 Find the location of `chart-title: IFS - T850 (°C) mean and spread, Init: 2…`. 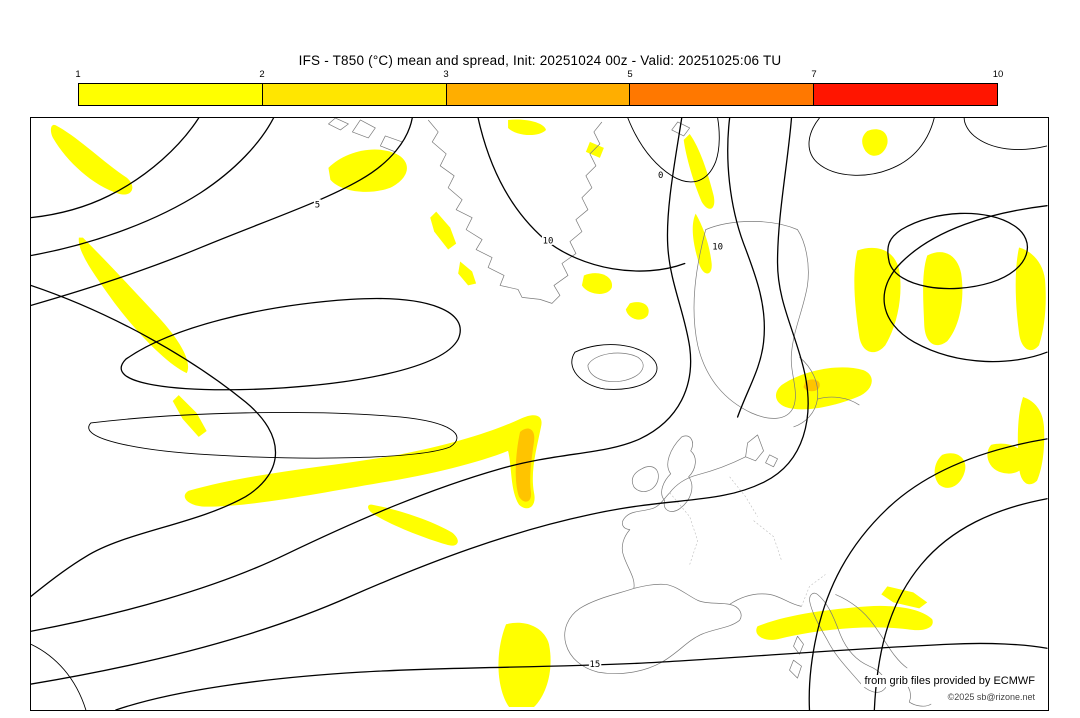

chart-title: IFS - T850 (°C) mean and spread, Init: 2… is located at coordinates (540, 60).